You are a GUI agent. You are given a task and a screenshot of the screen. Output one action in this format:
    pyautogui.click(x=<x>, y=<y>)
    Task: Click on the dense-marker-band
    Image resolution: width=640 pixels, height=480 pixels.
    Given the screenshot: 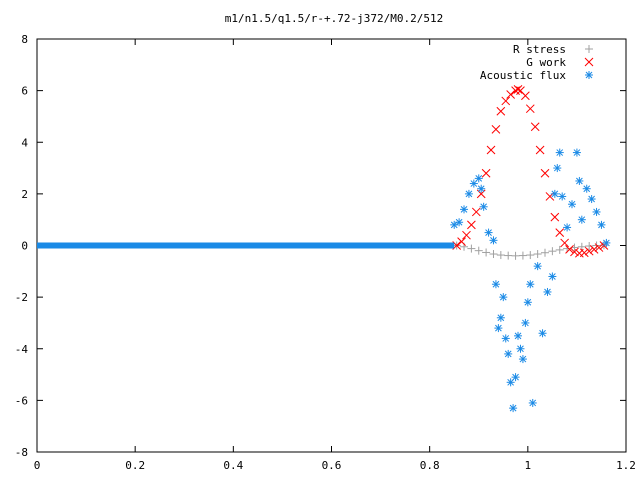 What is the action you would take?
    pyautogui.click(x=246, y=245)
    